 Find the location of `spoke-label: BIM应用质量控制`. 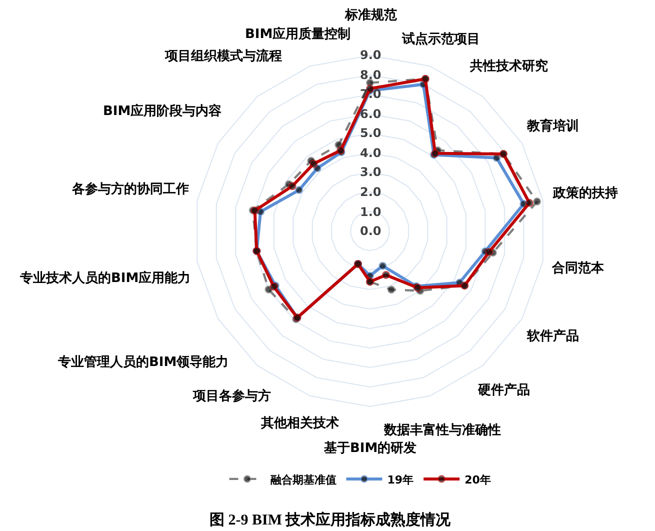

spoke-label: BIM应用质量控制 is located at coordinates (298, 34).